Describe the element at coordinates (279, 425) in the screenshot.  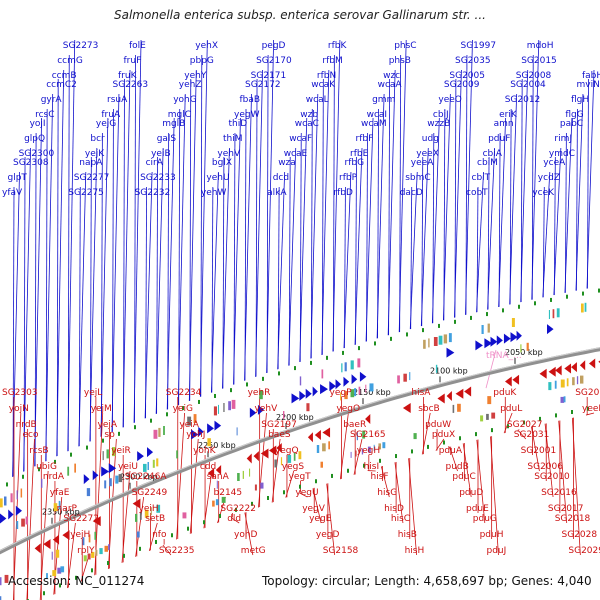
I see `gene-label-sg2197: SG2197` at that location.